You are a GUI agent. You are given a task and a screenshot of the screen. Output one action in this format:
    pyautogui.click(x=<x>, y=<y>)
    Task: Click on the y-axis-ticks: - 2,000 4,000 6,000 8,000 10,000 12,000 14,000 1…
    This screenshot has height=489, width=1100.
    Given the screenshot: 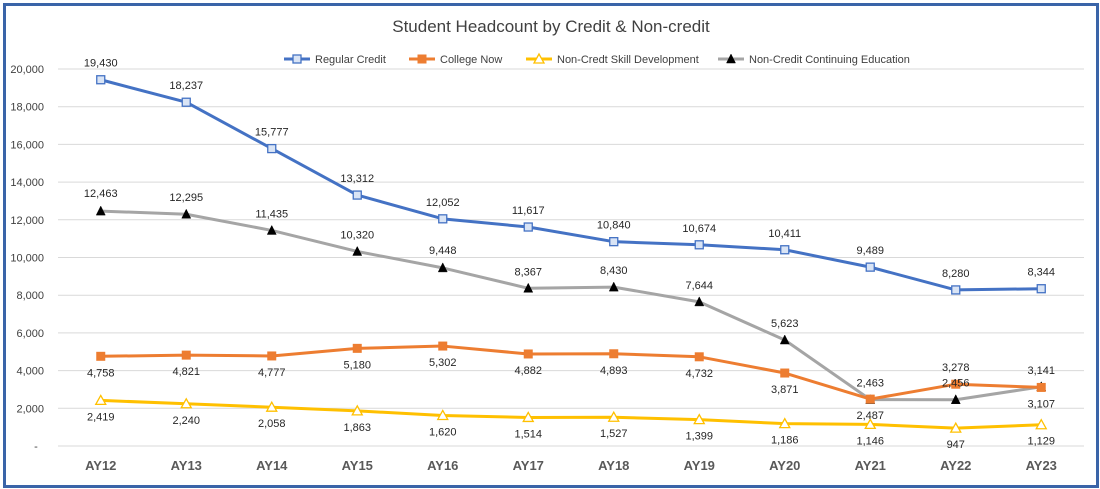 What is the action you would take?
    pyautogui.click(x=27, y=258)
    